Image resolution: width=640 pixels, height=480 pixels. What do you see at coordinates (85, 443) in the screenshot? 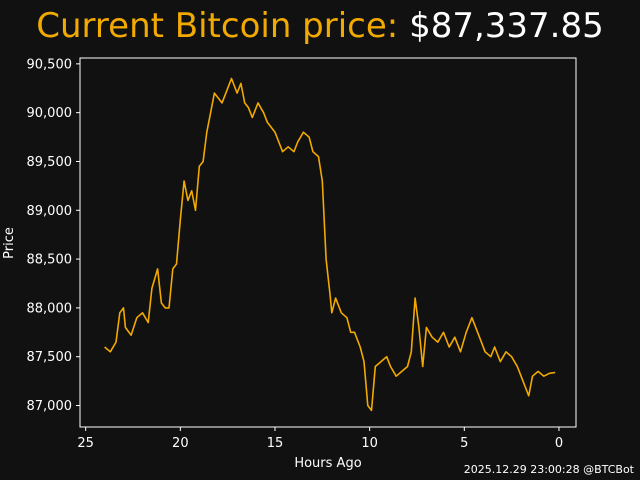
I see `x-tick-label: 25` at bounding box center [85, 443].